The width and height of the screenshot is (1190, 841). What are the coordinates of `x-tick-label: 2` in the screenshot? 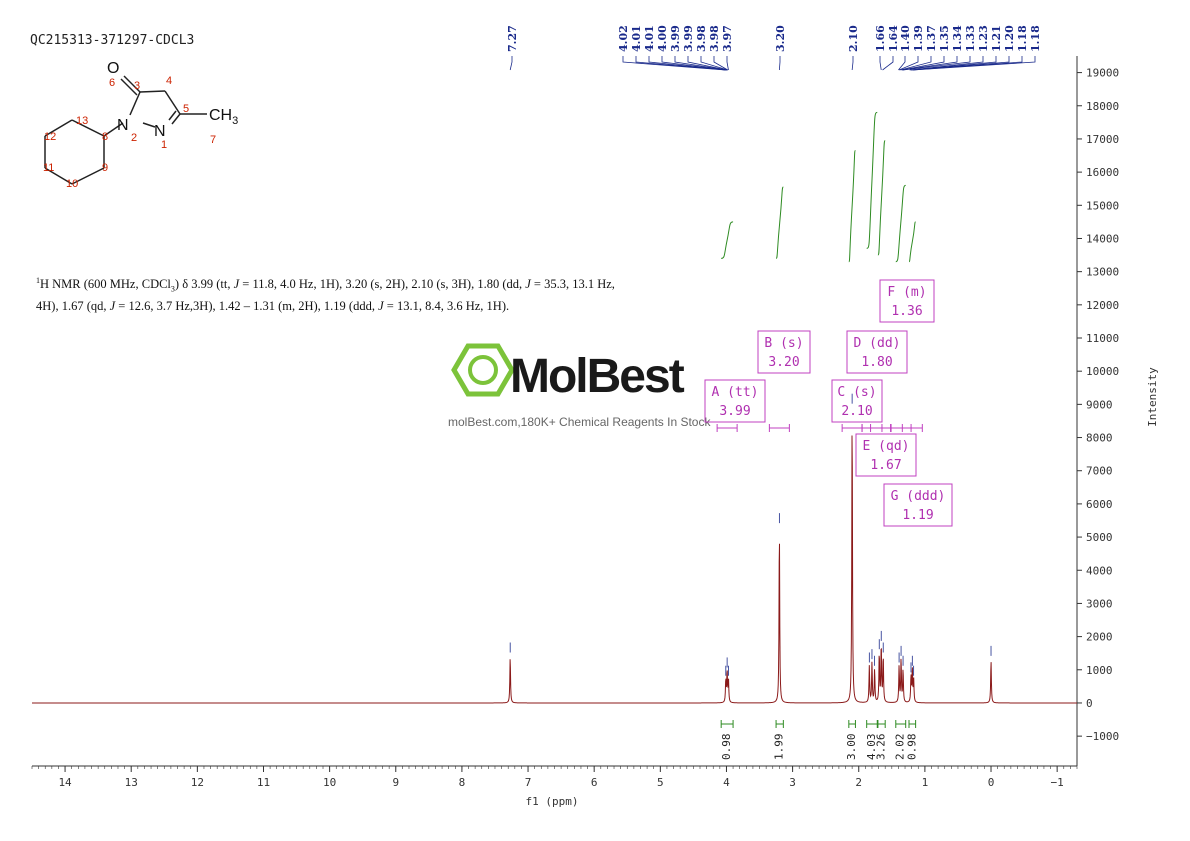 It's located at (858, 782).